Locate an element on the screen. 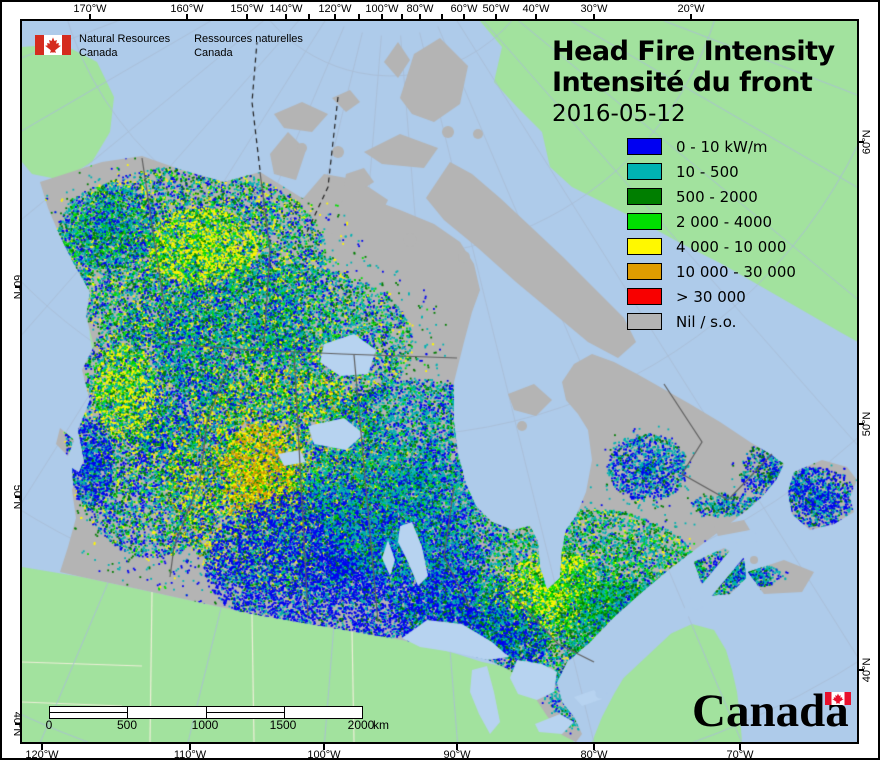  map-title-fr: Intensité du front is located at coordinates (682, 82).